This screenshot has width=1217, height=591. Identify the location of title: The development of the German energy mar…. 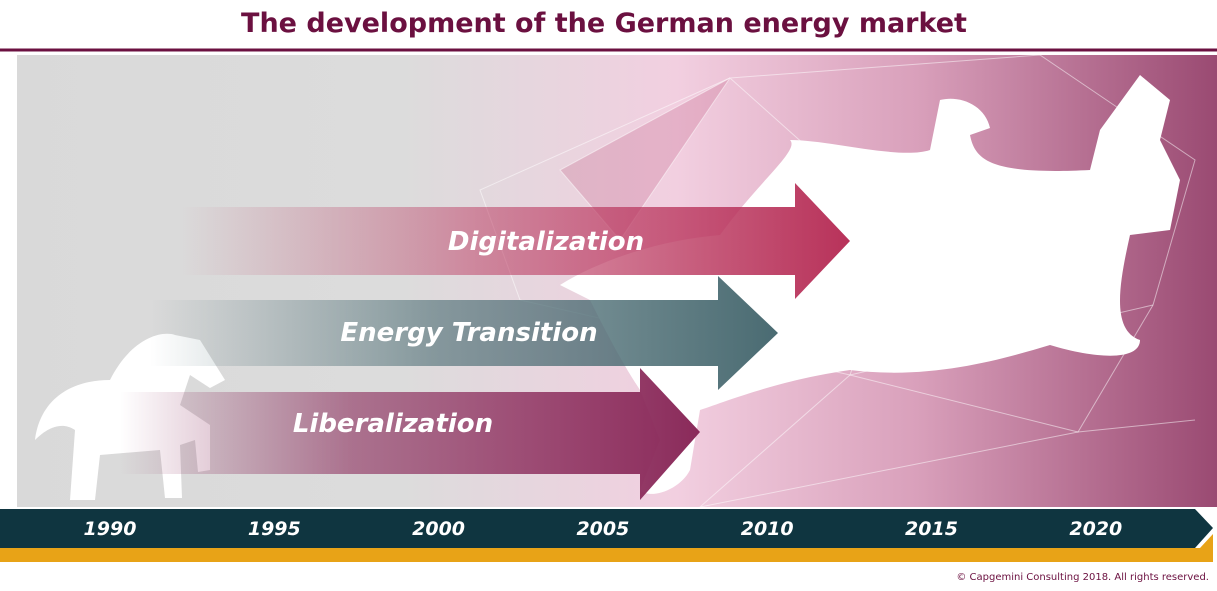
(604, 23).